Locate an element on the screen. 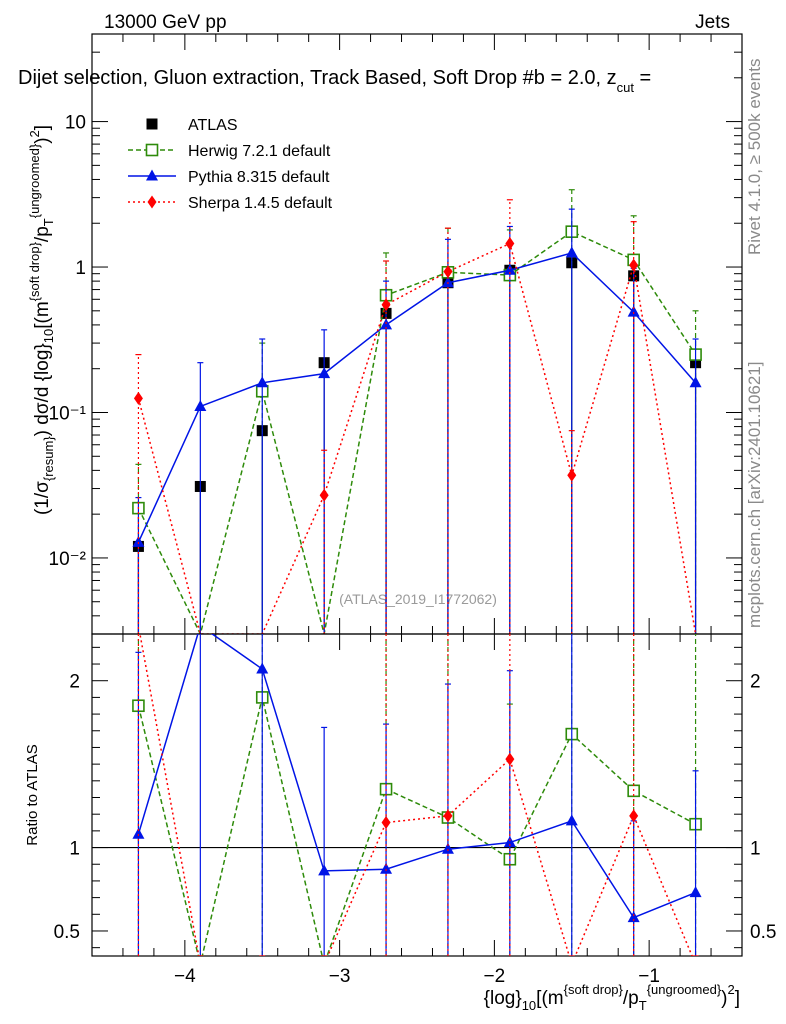 This screenshot has height=1024, width=786. ratio-y-tick-label-right: 0.5 is located at coordinates (763, 932).